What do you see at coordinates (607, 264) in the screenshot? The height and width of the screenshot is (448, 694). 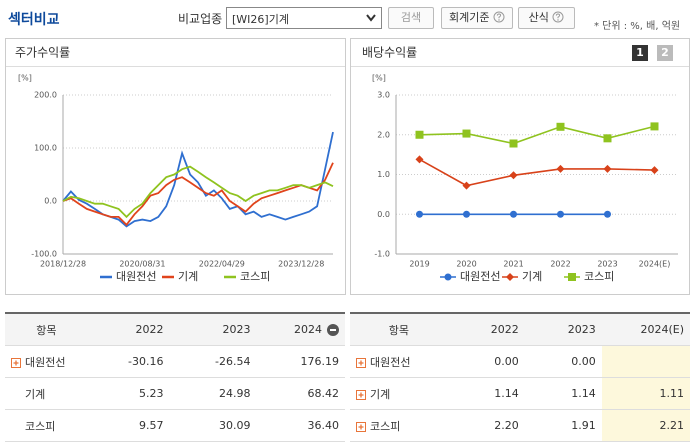 I see `x-tick-label: 2023` at bounding box center [607, 264].